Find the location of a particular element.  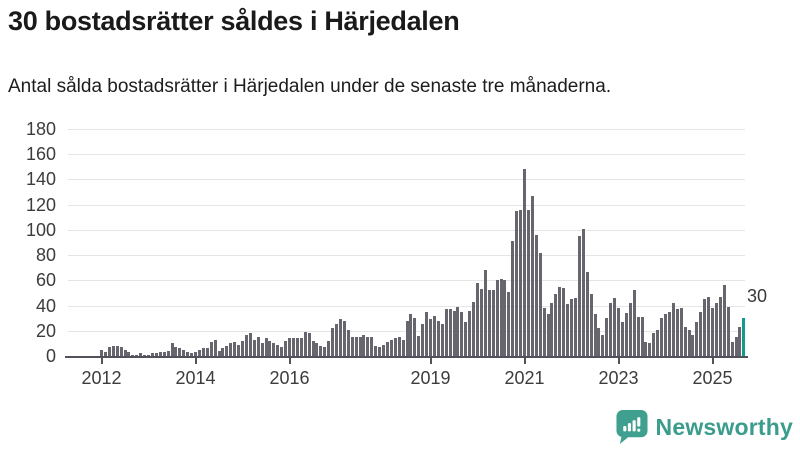

y-tick-label: 180 is located at coordinates (40, 129).